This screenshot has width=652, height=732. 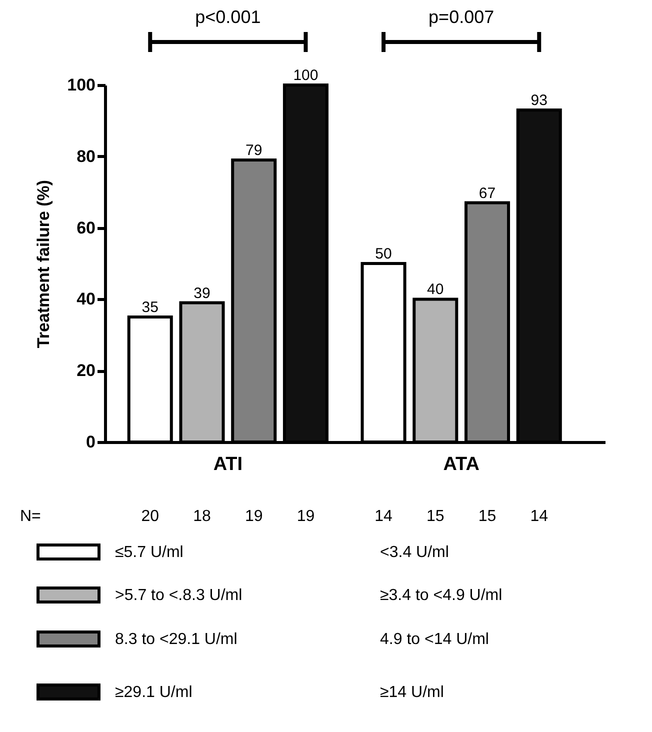 What do you see at coordinates (176, 639) in the screenshot?
I see `legend-label: 8.3 to <29.1 U/ml` at bounding box center [176, 639].